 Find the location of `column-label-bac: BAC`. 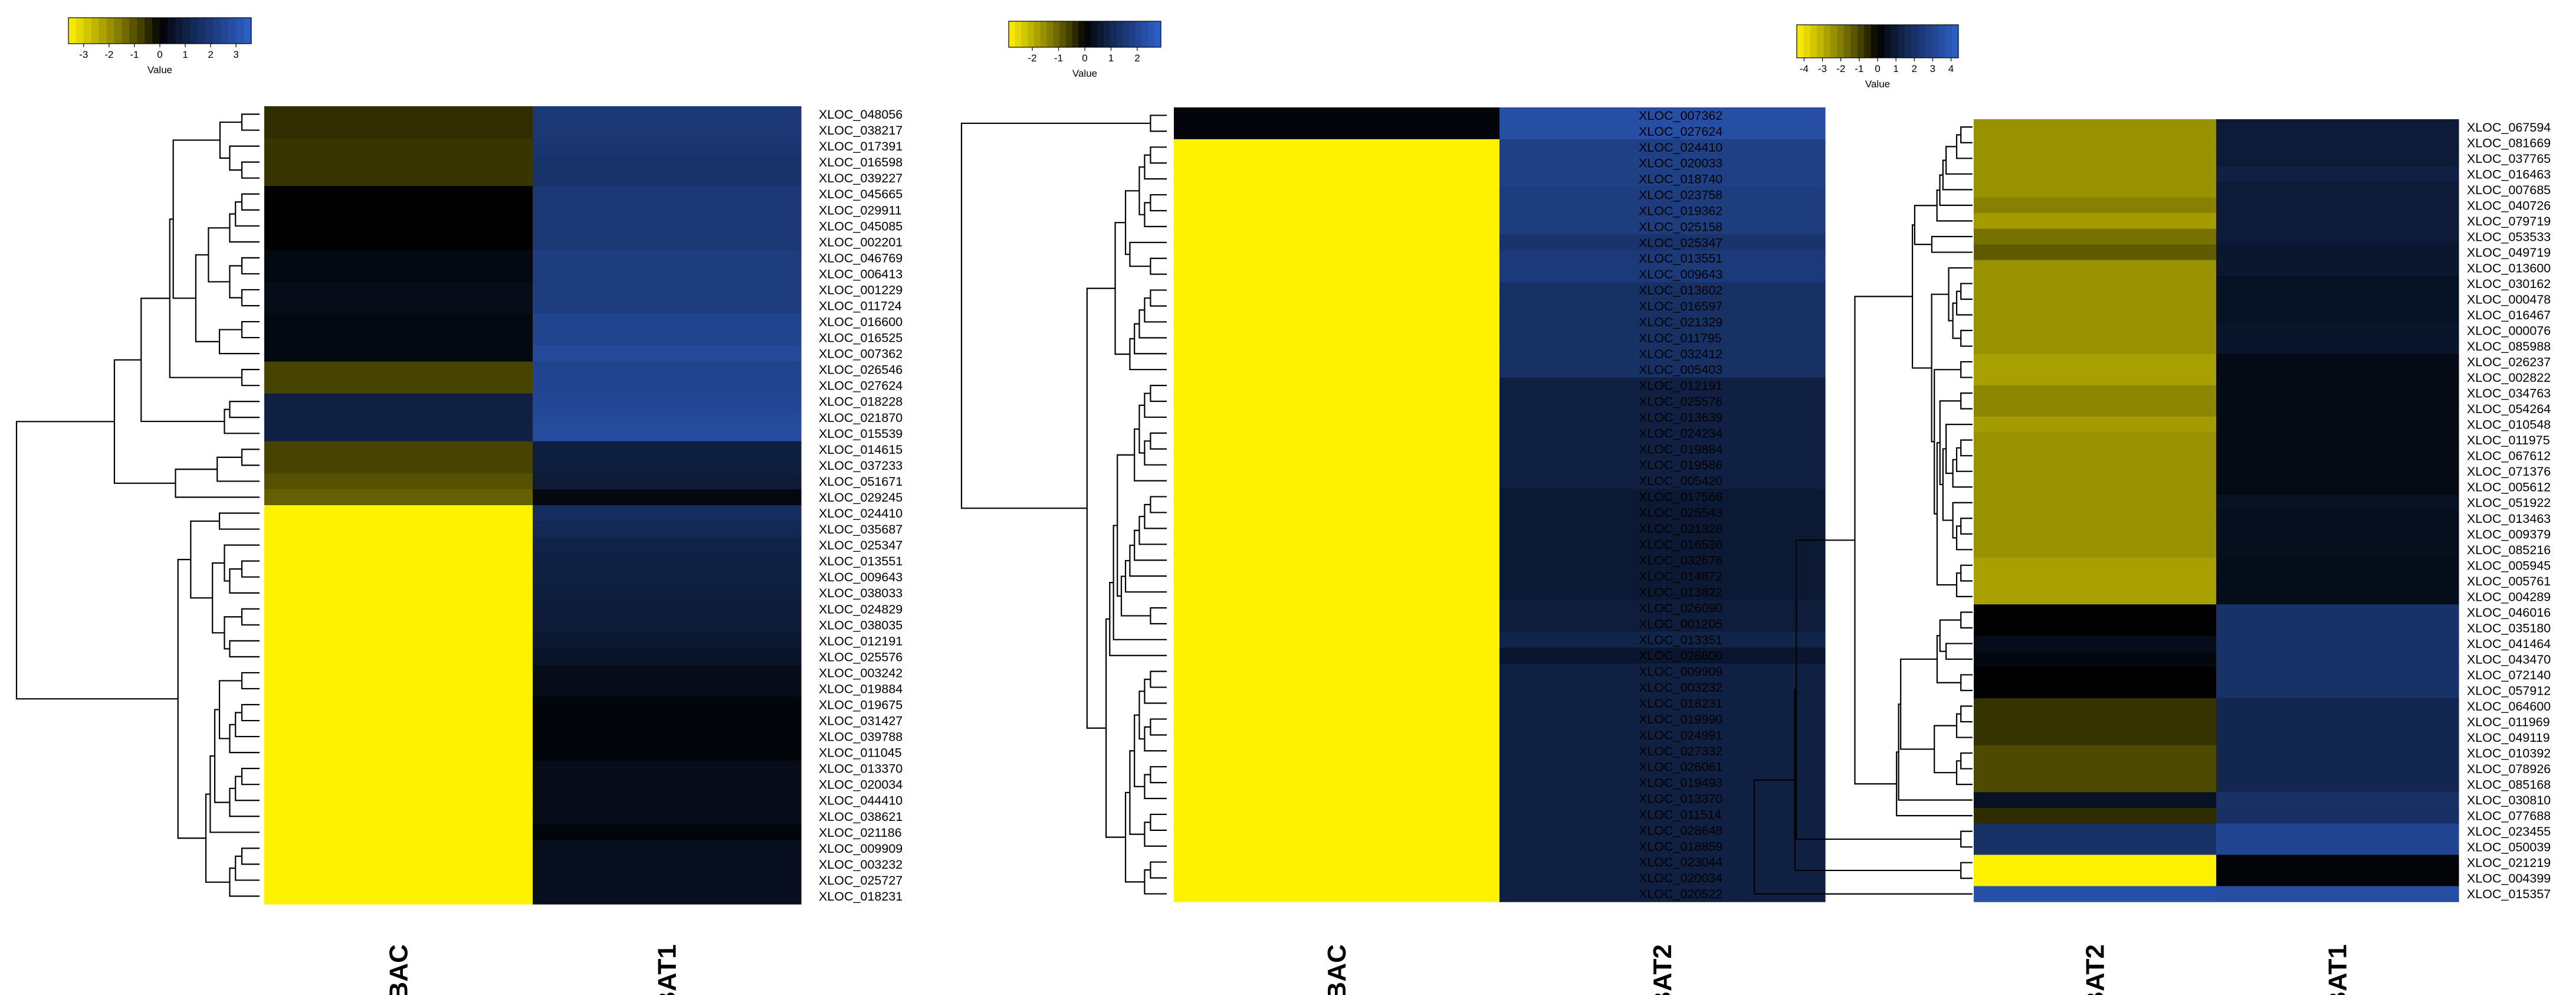

column-label-bac: BAC is located at coordinates (1337, 969).